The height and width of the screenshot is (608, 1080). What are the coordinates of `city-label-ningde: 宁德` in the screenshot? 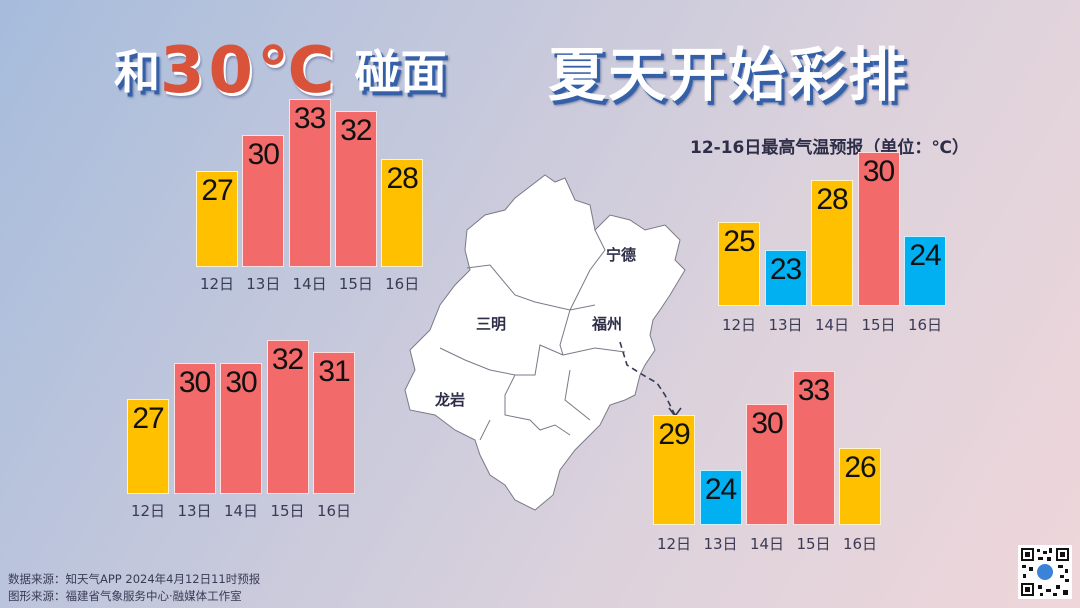 It's located at (621, 255).